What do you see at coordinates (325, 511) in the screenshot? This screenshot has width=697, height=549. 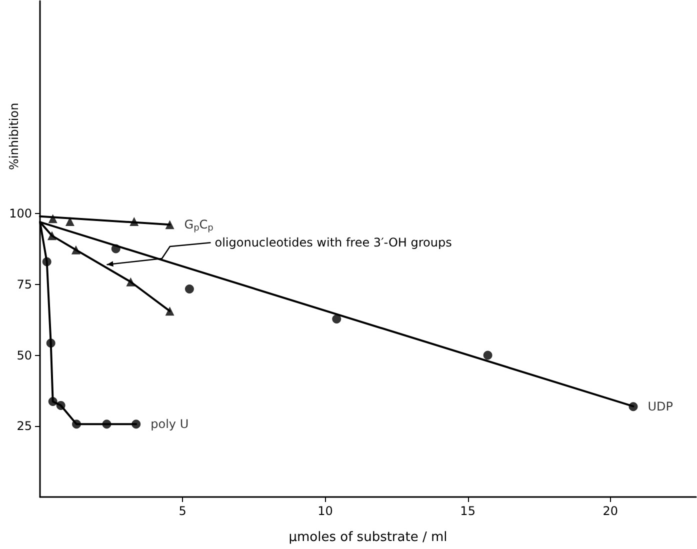 I see `x-tick-label: 10` at bounding box center [325, 511].